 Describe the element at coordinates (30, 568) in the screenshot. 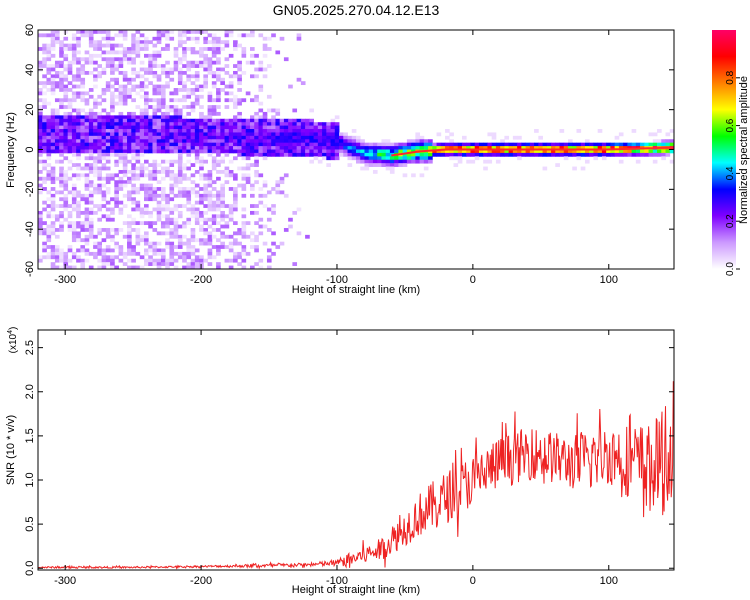

I see `y-tick-label: 0.0` at that location.